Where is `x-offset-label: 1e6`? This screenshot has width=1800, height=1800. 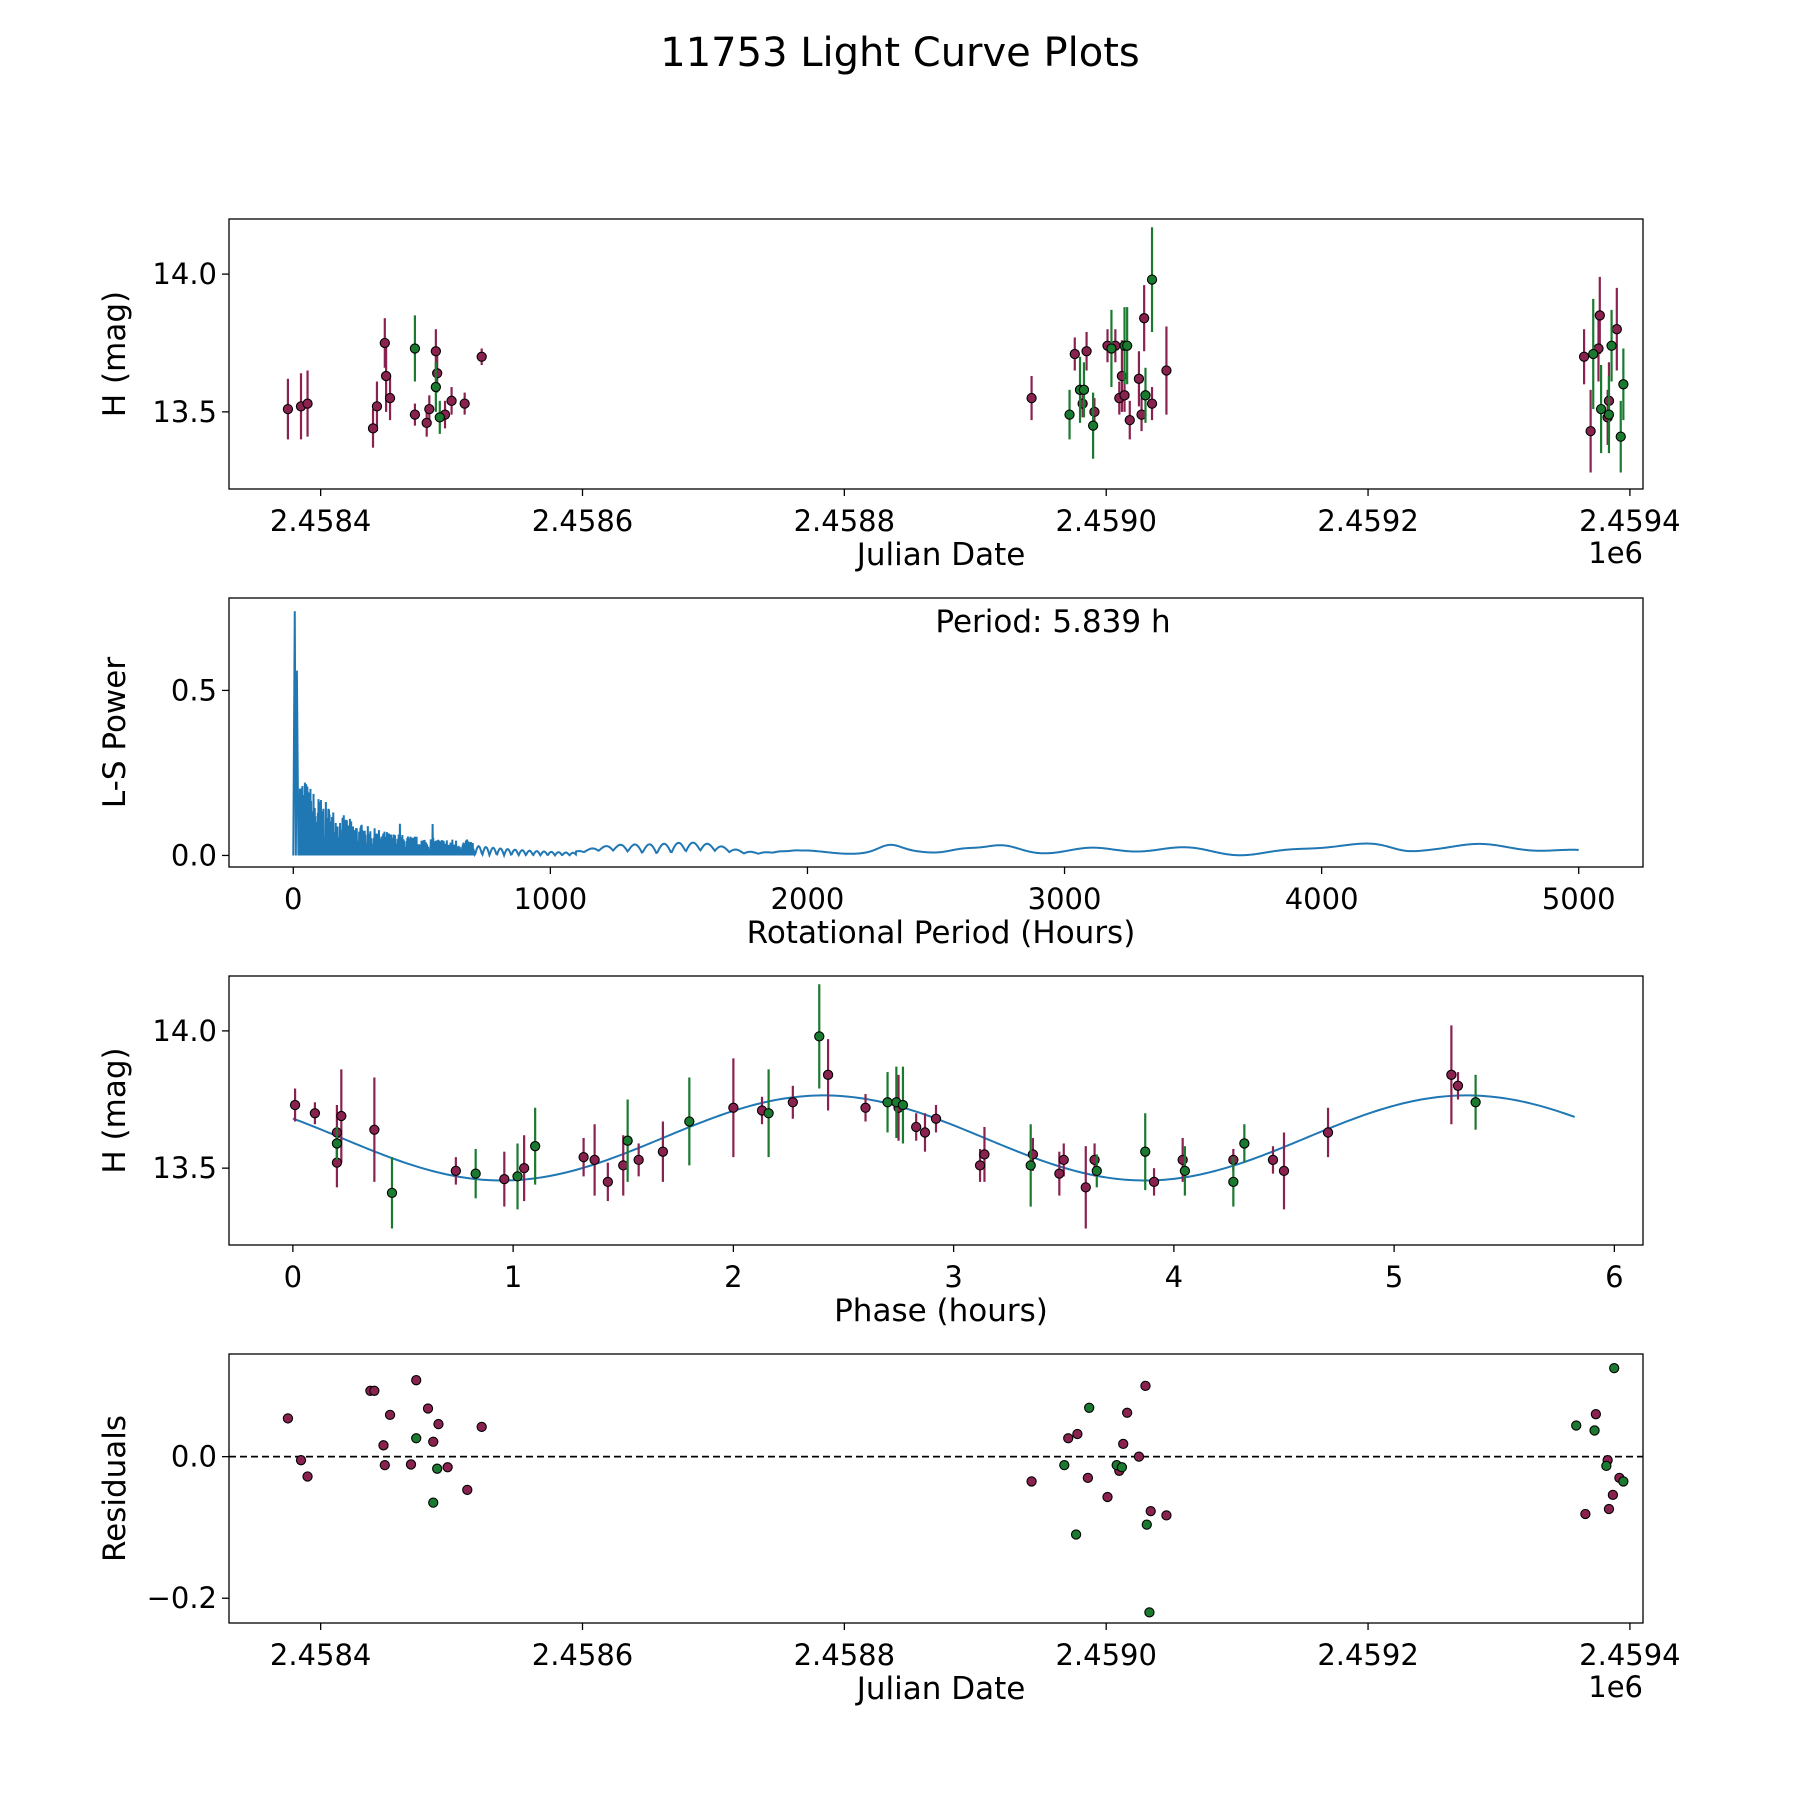 x-offset-label: 1e6 is located at coordinates (1615, 553).